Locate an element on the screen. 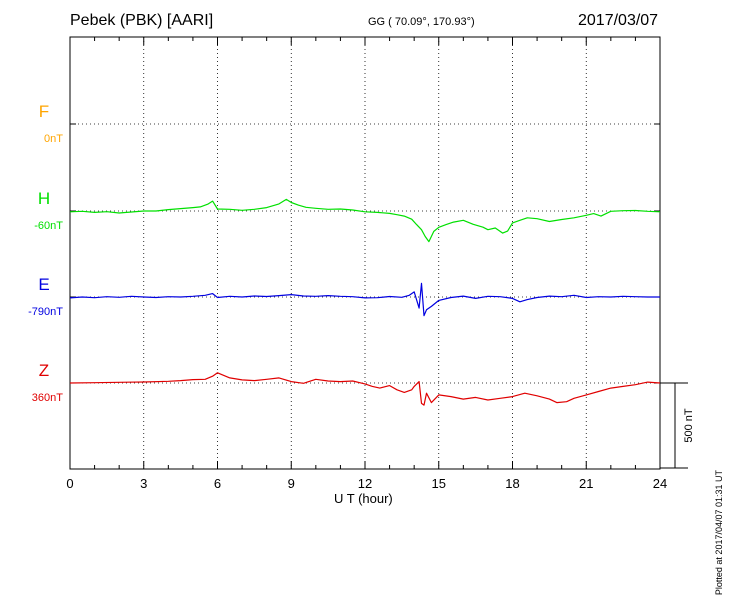 Image resolution: width=730 pixels, height=595 pixels. series-offset-Z: 360nT is located at coordinates (47, 398).